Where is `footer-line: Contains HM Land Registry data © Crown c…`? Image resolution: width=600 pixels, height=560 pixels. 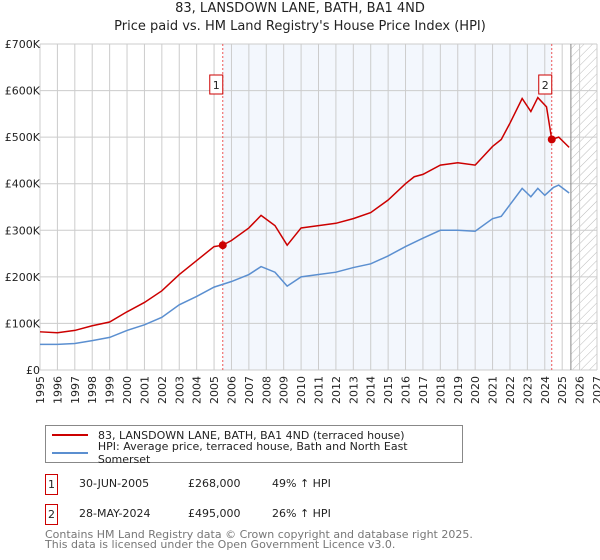 footer-line: Contains HM Land Registry data © Crown c… is located at coordinates (259, 534).